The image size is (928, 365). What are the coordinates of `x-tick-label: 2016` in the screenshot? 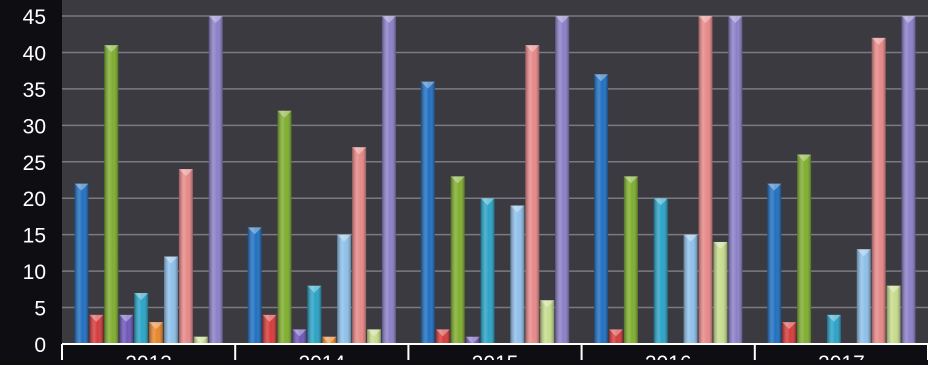 It's located at (668, 356).